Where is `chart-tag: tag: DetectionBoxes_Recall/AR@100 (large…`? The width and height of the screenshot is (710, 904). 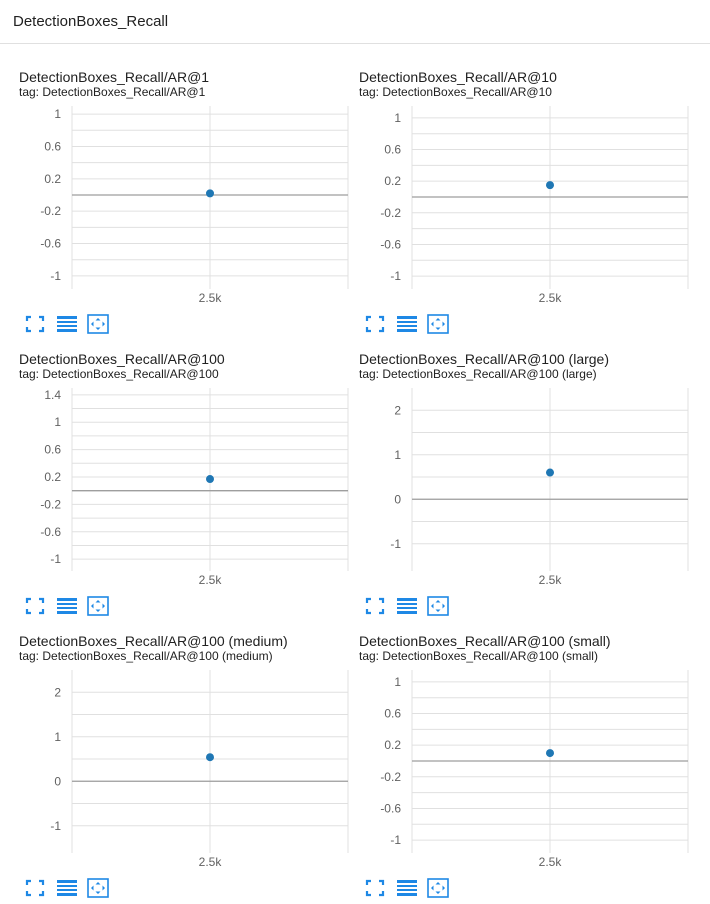 chart-tag: tag: DetectionBoxes_Recall/AR@100 (large… is located at coordinates (478, 374).